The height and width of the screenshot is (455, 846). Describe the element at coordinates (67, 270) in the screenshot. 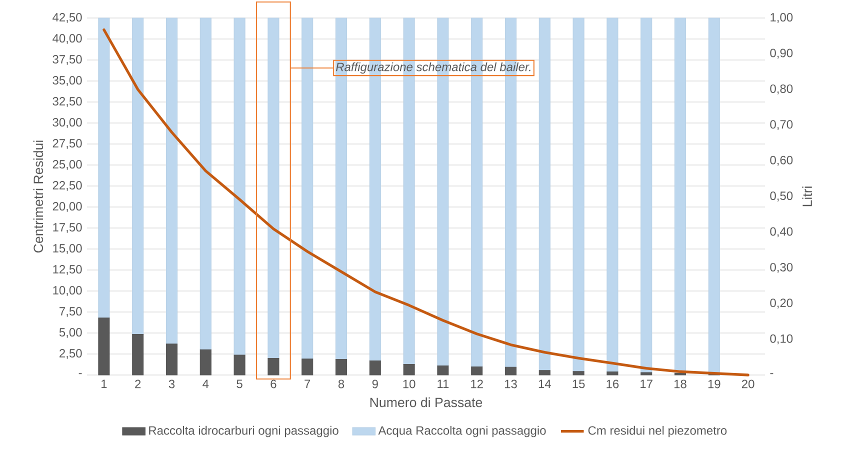

I see `y-tick-label: 12,50` at that location.